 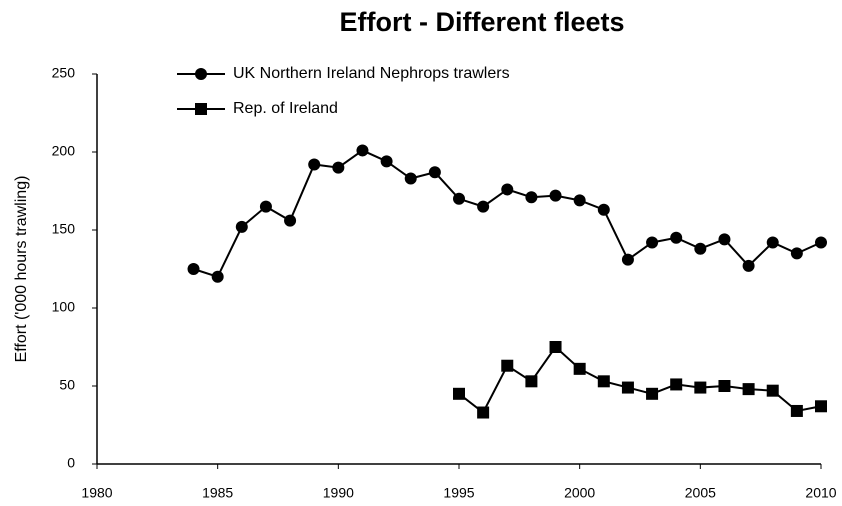 What do you see at coordinates (371, 73) in the screenshot?
I see `legend-label: UK Northern Ireland Nephrops trawlers` at bounding box center [371, 73].